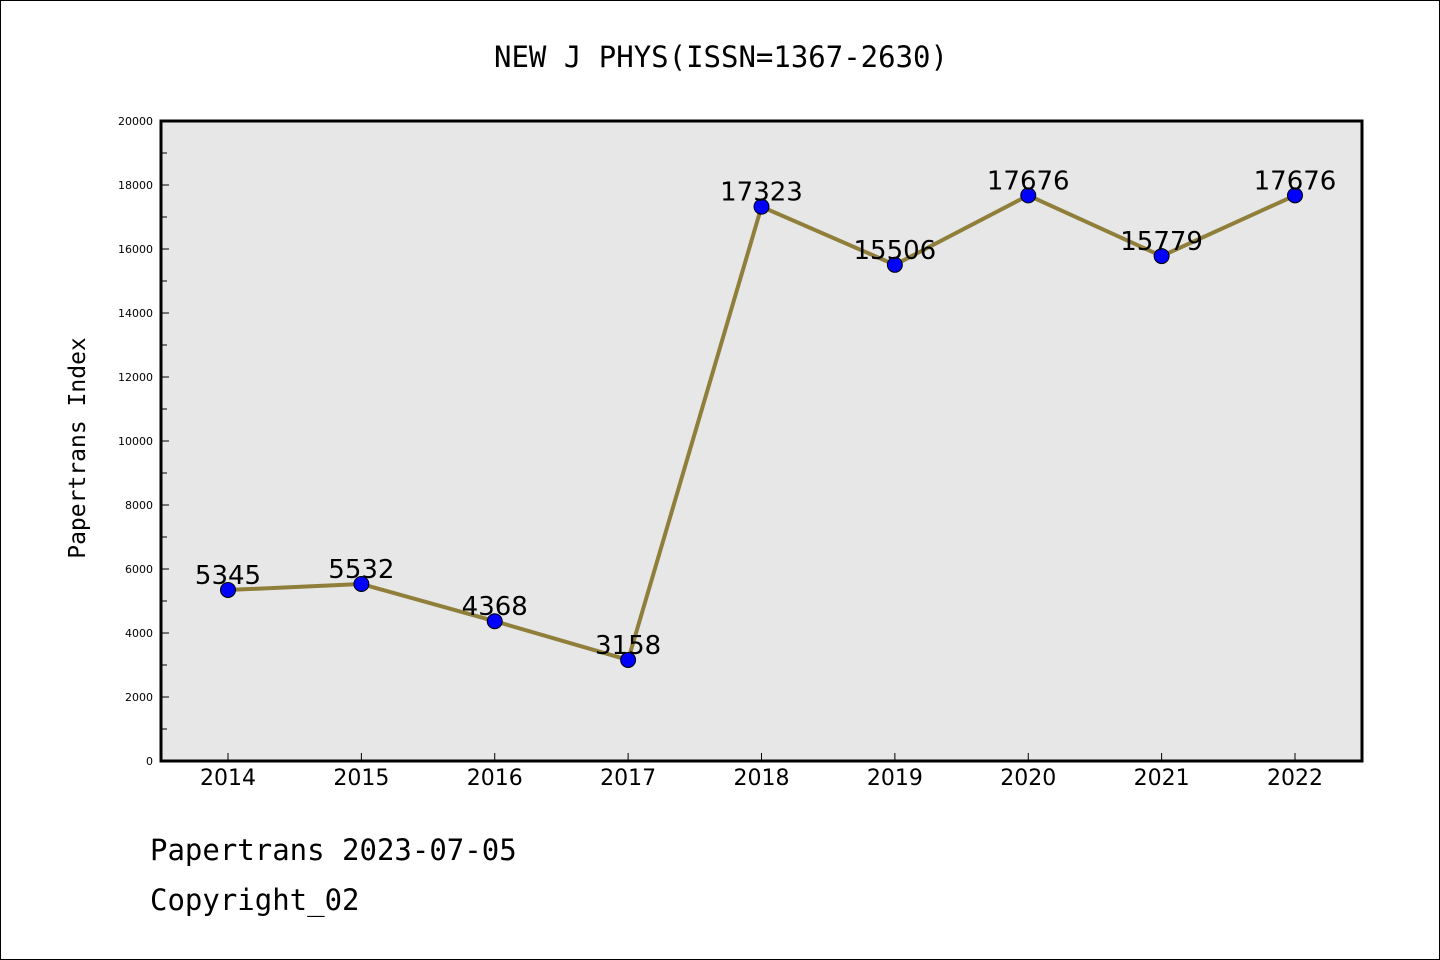 This screenshot has width=1440, height=960. What do you see at coordinates (761, 193) in the screenshot?
I see `data-label: 17323` at bounding box center [761, 193].